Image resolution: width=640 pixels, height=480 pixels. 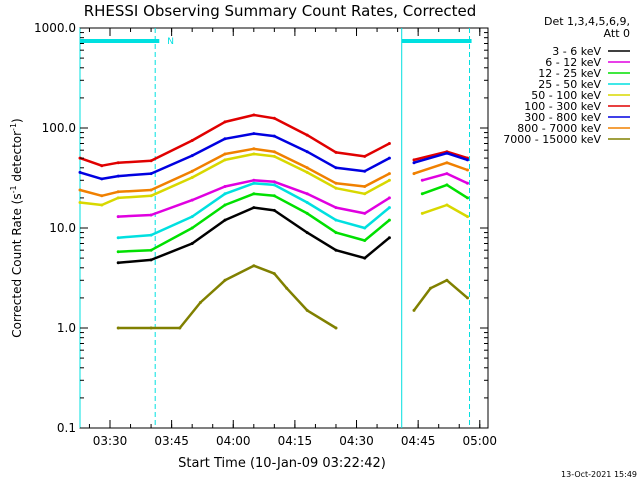 What do you see at coordinates (170, 42) in the screenshot?
I see `night-label: N` at bounding box center [170, 42].